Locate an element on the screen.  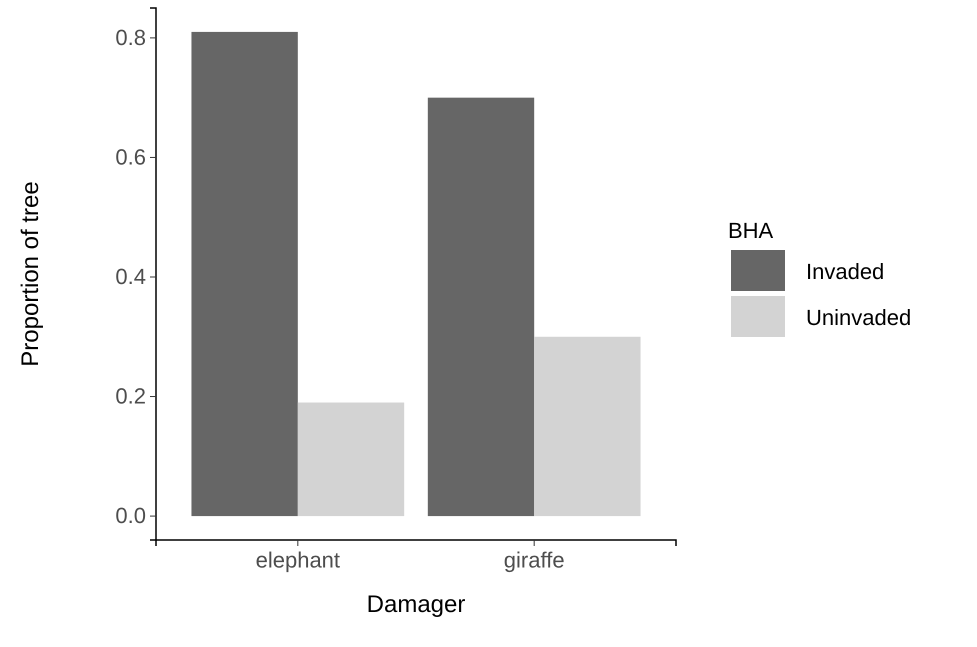
y-tick-label: 0.4 is located at coordinates (130, 277).